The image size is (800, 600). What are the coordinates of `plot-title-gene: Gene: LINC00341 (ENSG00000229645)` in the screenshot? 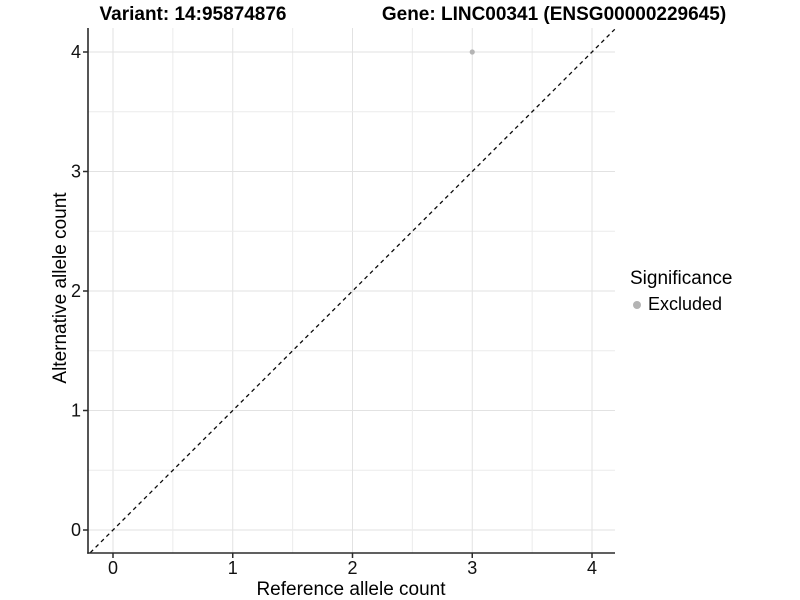 It's located at (554, 14).